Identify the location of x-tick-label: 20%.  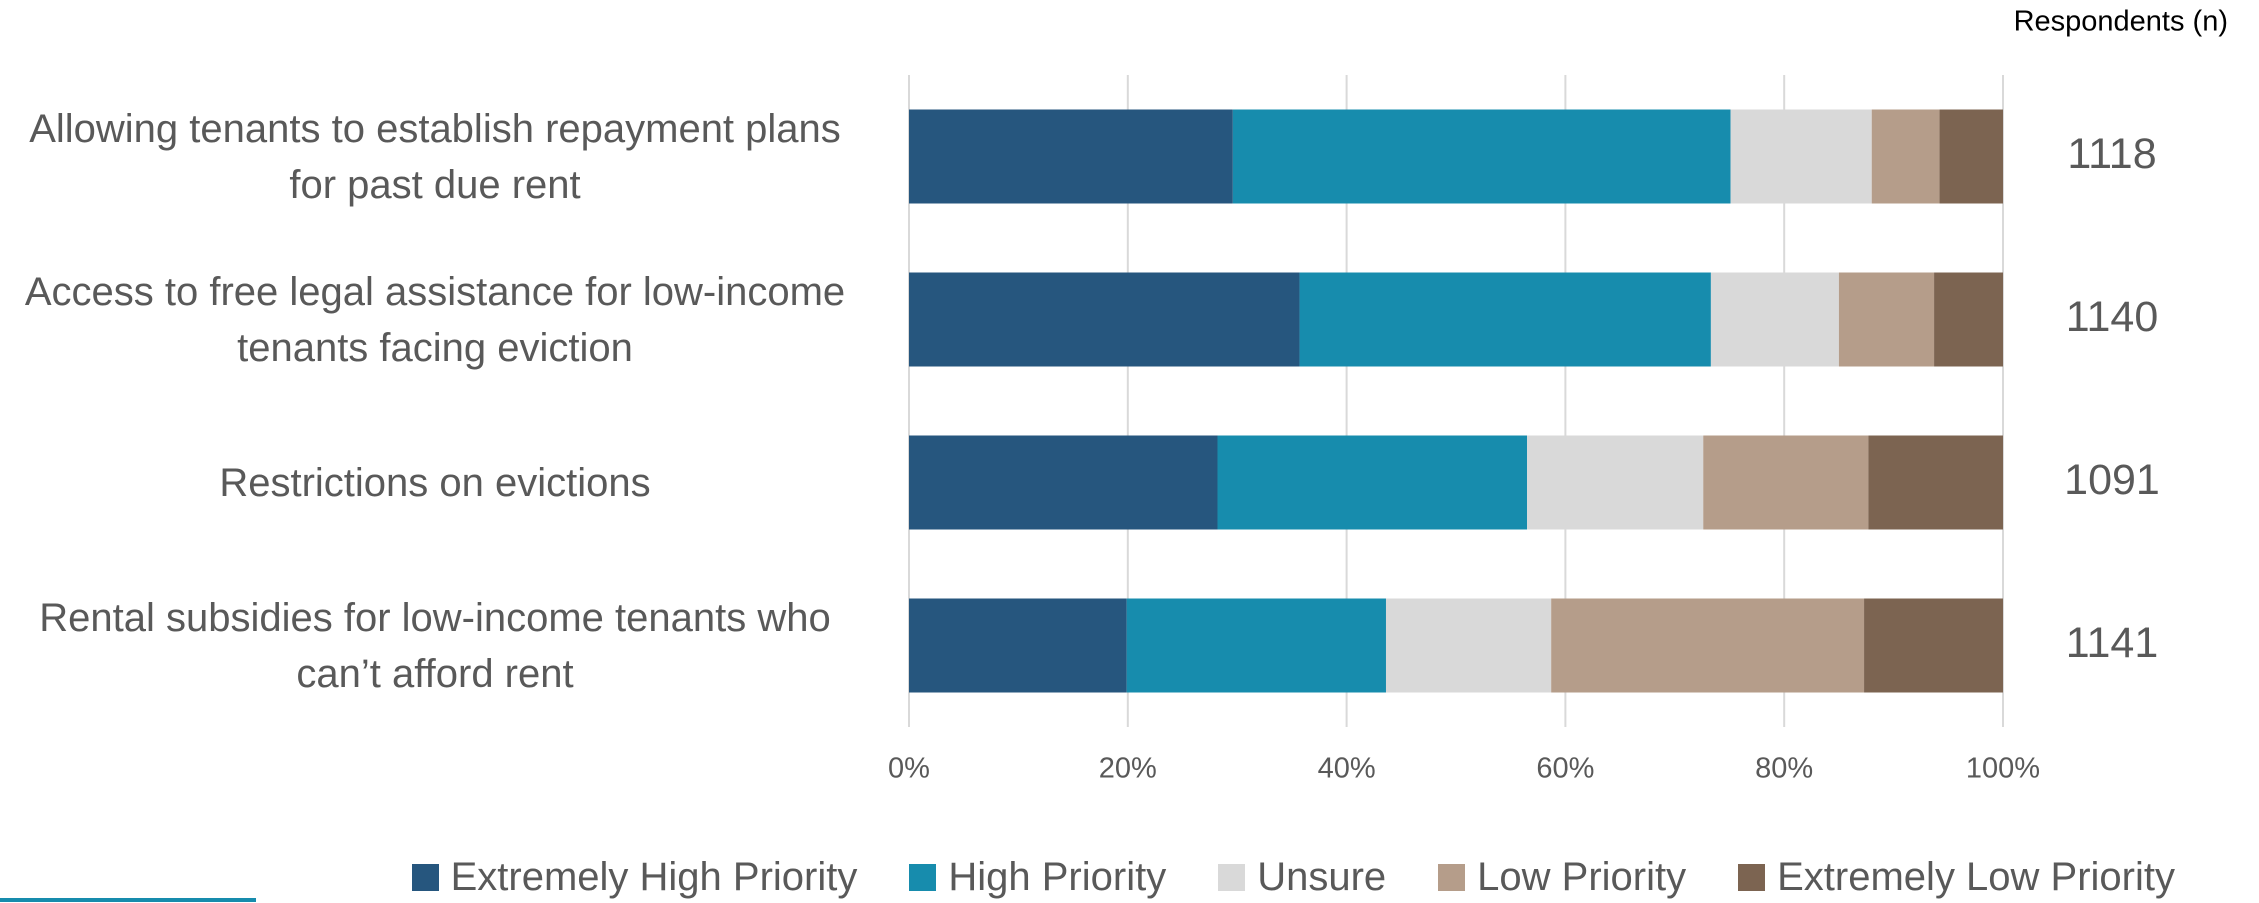
(1128, 769).